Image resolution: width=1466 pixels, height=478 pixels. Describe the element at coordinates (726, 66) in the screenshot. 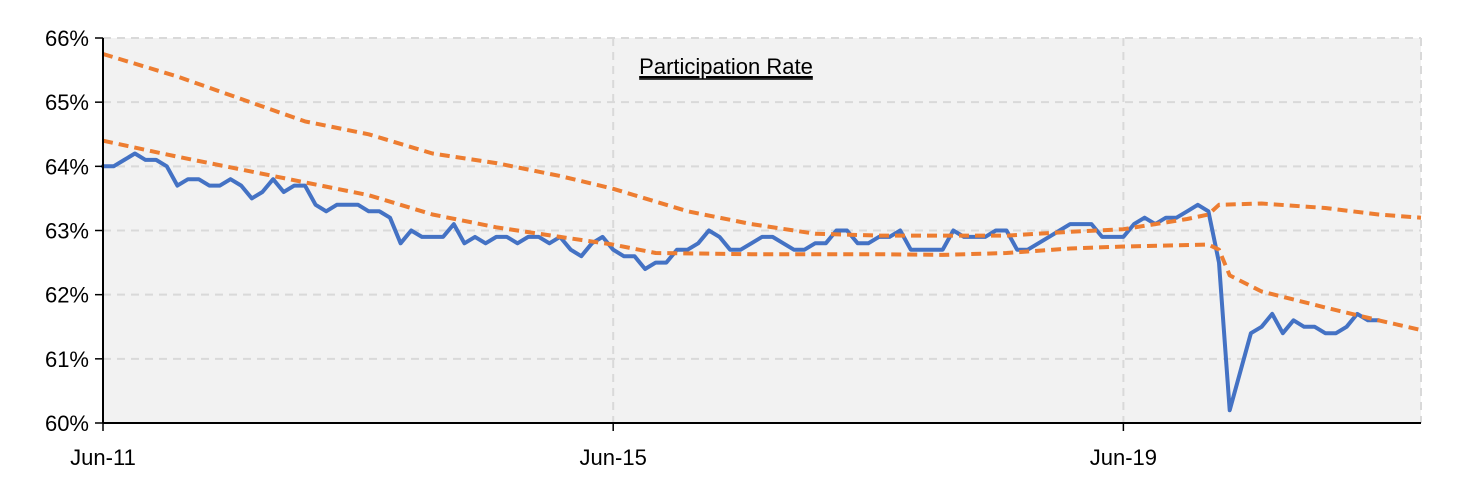

I see `chart-title: Participation Rate` at that location.